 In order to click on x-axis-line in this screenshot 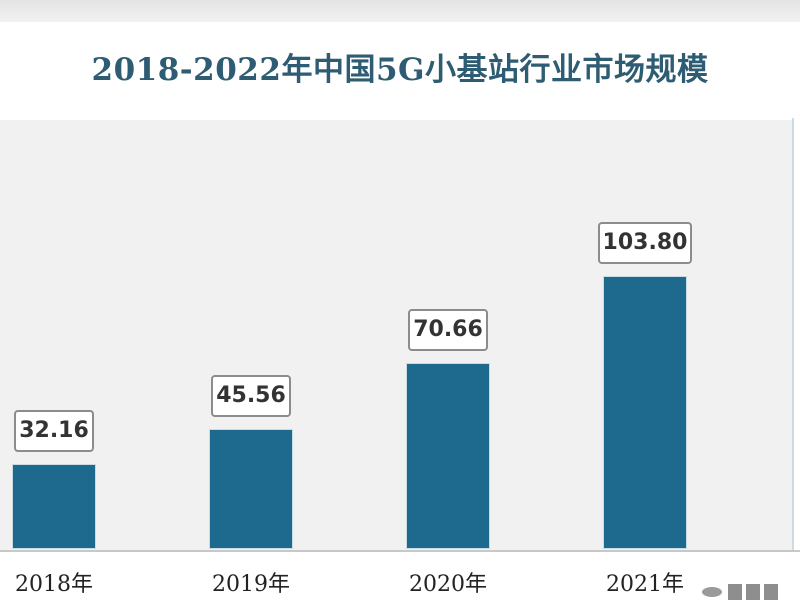, I will do `click(400, 551)`.